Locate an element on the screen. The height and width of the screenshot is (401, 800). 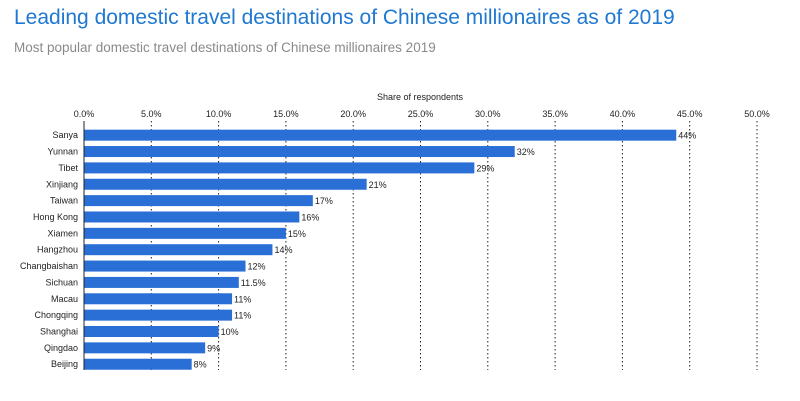
x-tick-label: 50.0% is located at coordinates (757, 114).